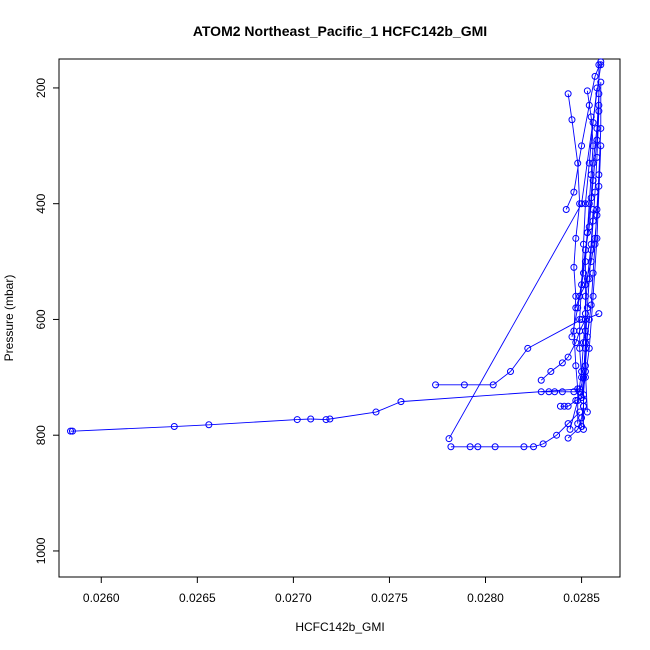  What do you see at coordinates (581, 598) in the screenshot?
I see `x-tick-label: 0.0285` at bounding box center [581, 598].